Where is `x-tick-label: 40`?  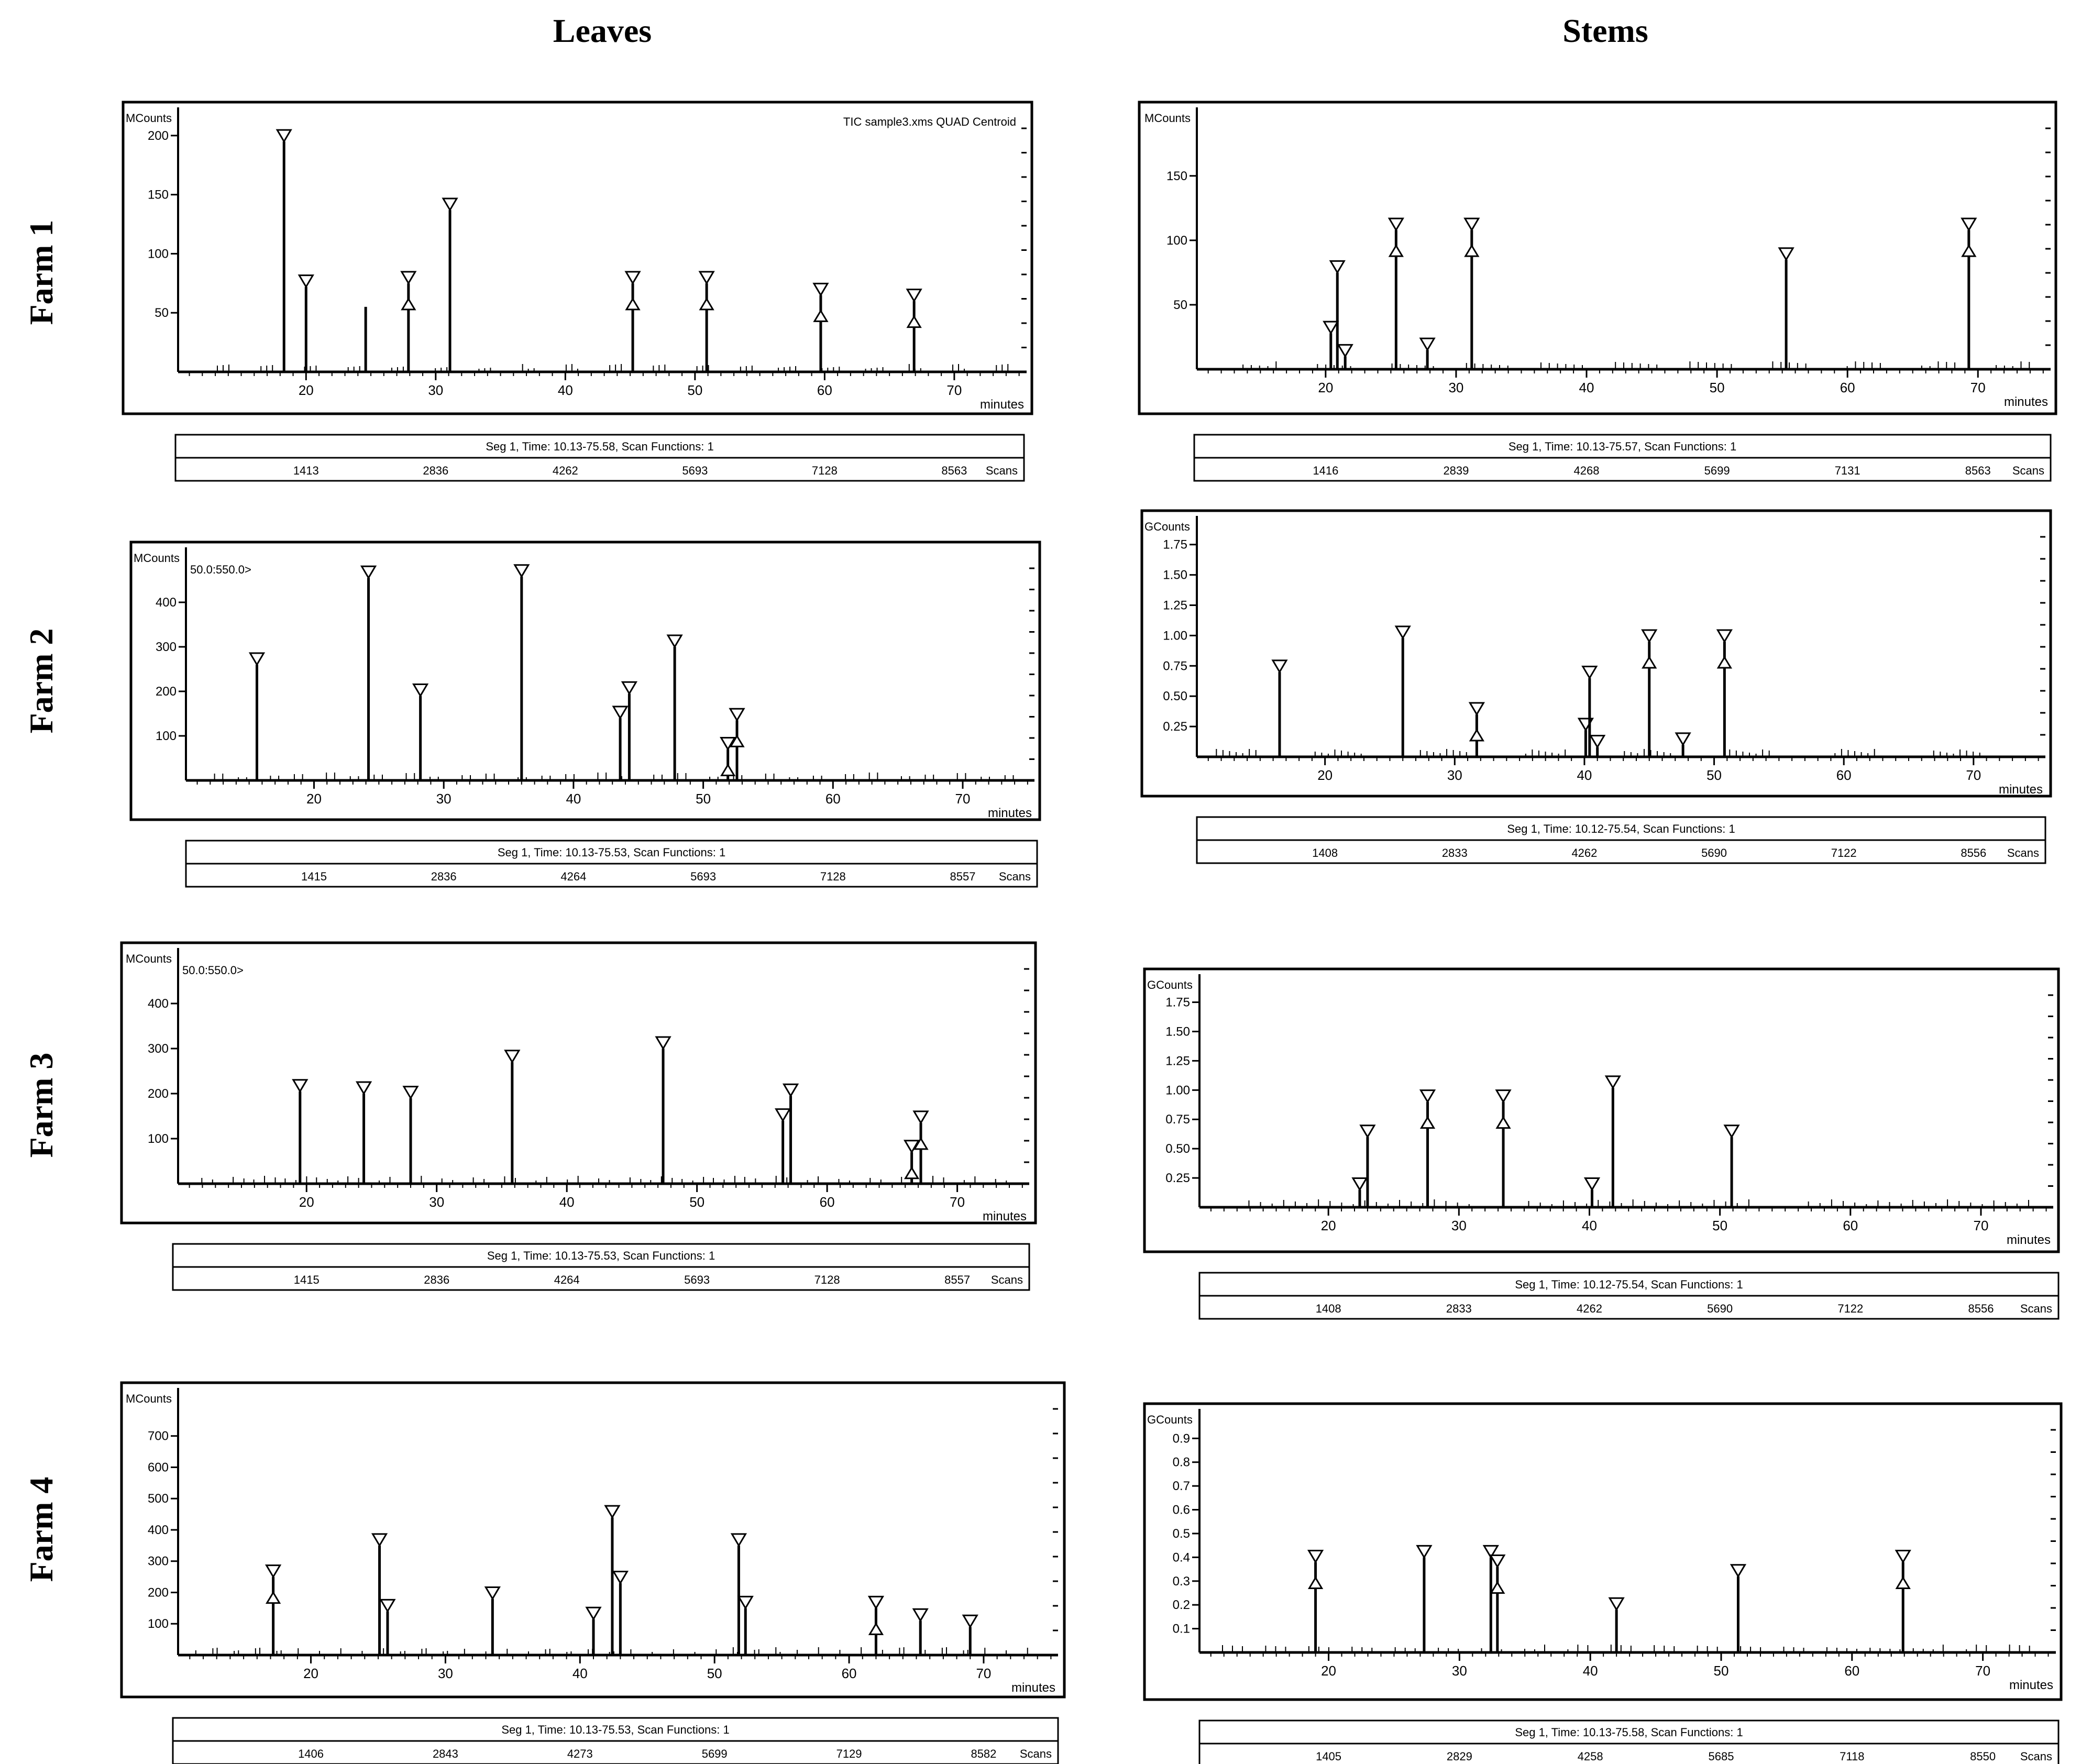 x-tick-label: 40 is located at coordinates (1590, 1225).